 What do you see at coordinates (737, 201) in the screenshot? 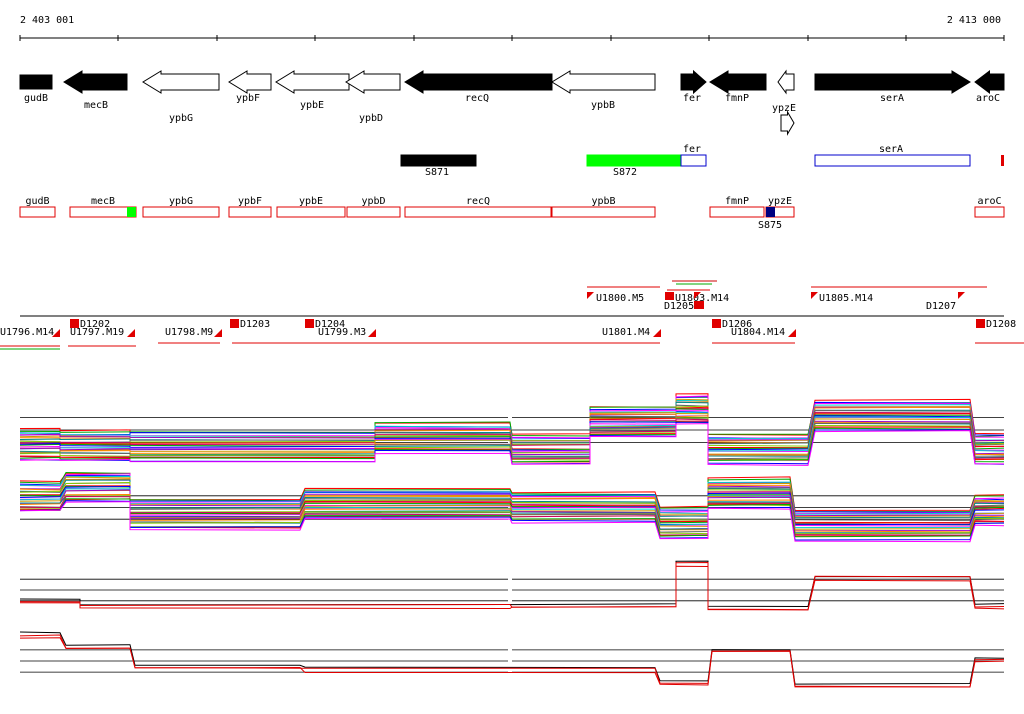
I see `unit-label-fmnP: fmnP` at bounding box center [737, 201].